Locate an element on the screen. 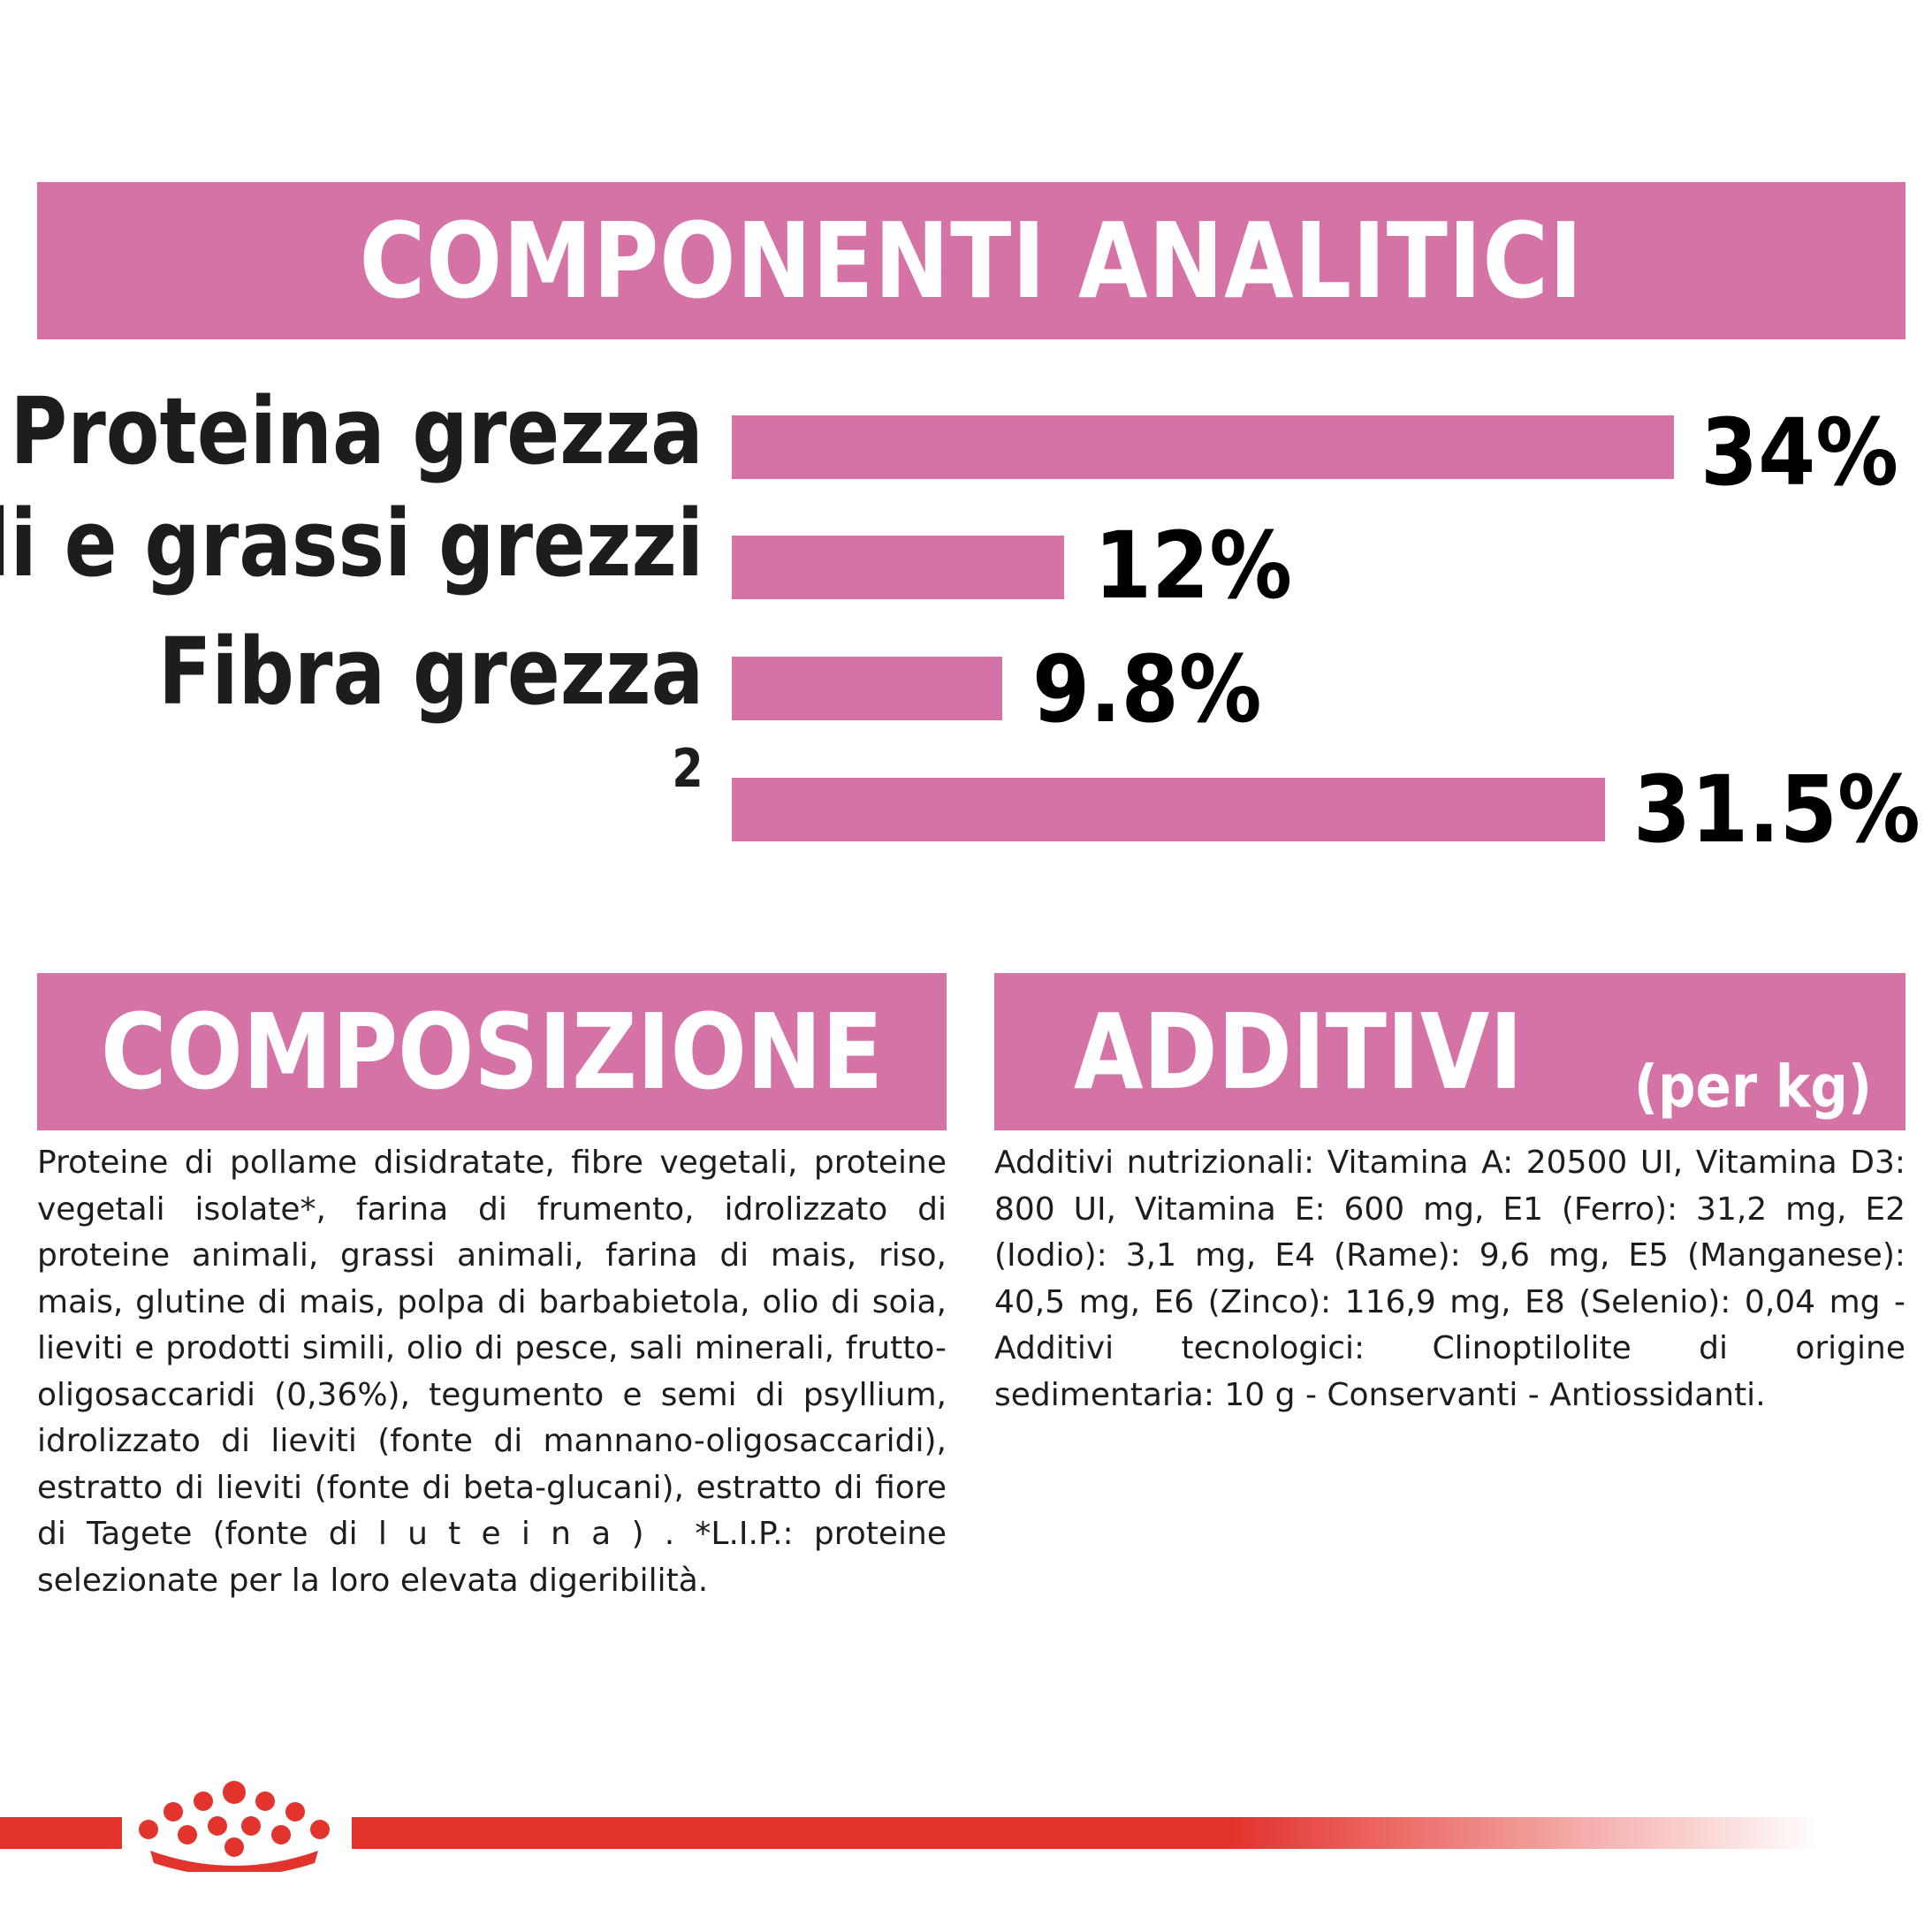  analytical-components-header: COMPONENTI ANALITICI is located at coordinates (971, 261).